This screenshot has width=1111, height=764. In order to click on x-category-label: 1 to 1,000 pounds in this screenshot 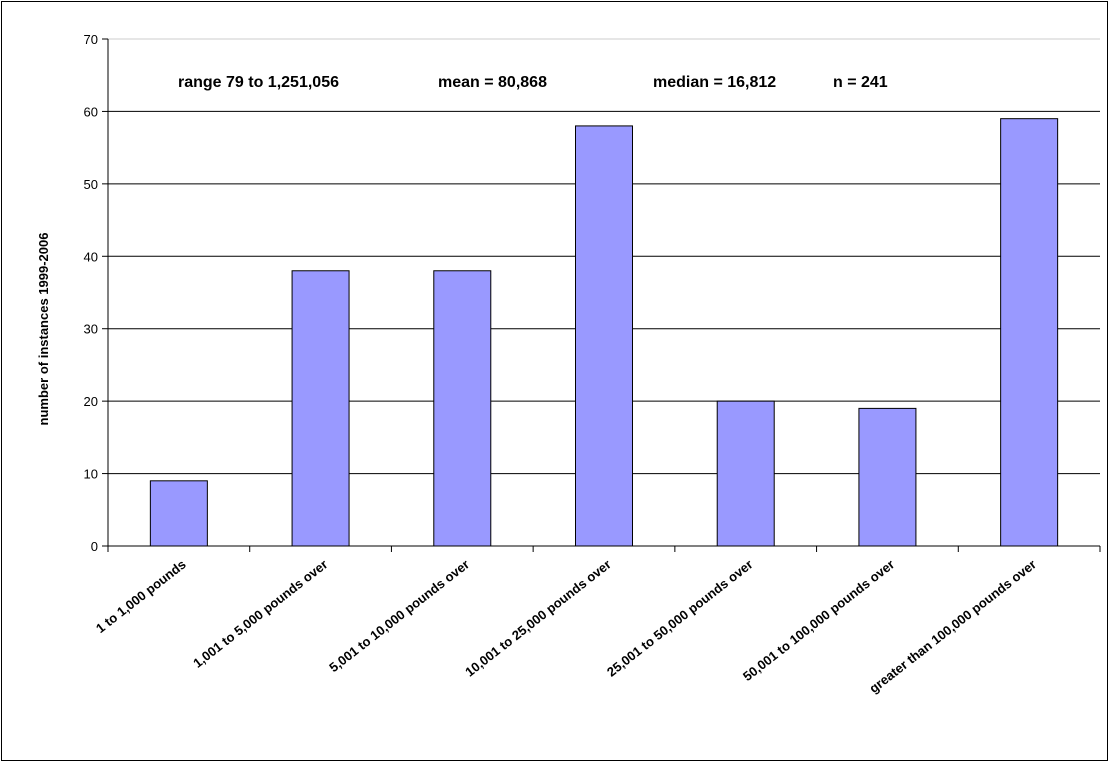, I will do `click(141, 596)`.